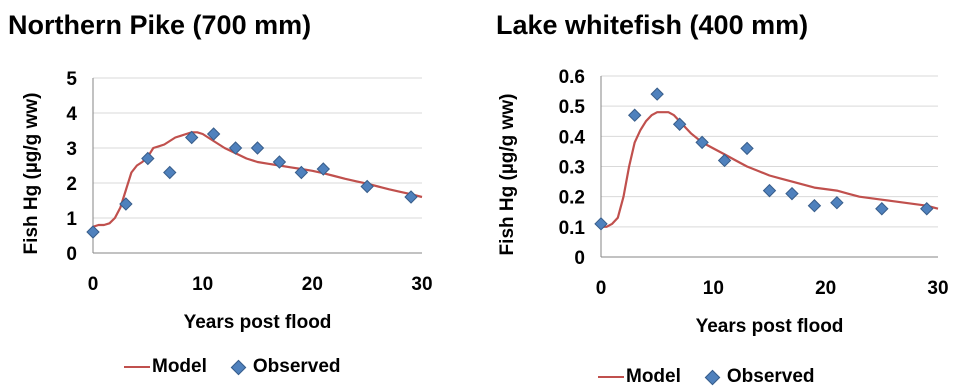 The width and height of the screenshot is (955, 390). Describe the element at coordinates (71, 149) in the screenshot. I see `y-tick-label: 3` at that location.